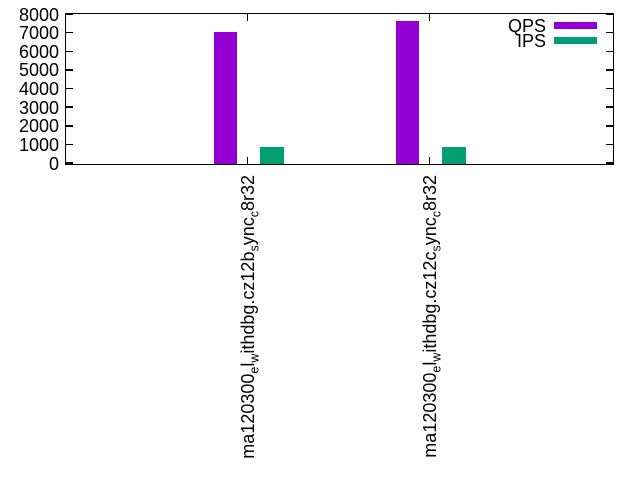  Describe the element at coordinates (53, 163) in the screenshot. I see `y-tick-label: 0` at that location.